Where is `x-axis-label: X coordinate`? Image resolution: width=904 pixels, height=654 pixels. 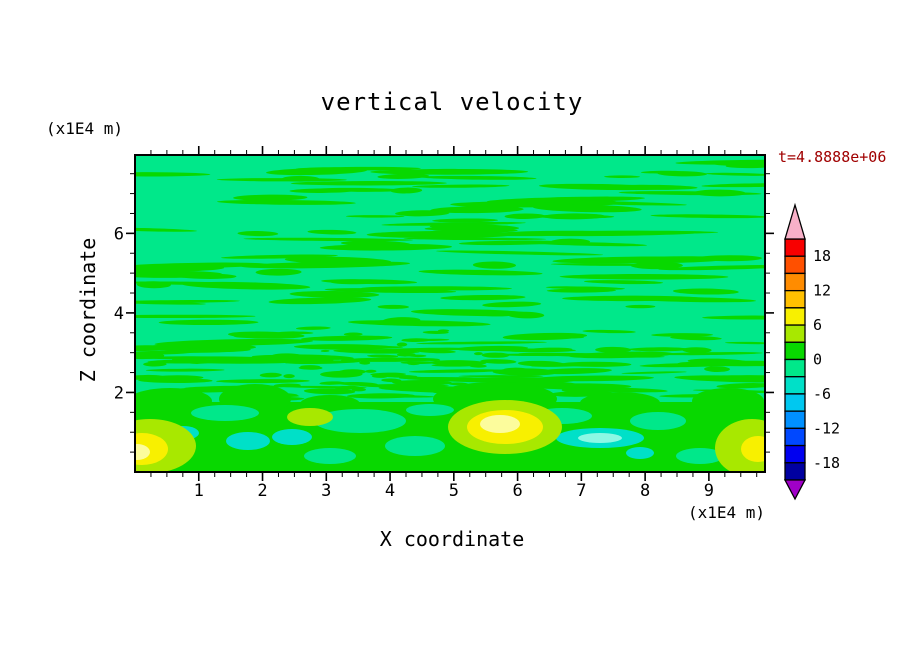 x-axis-label: X coordinate is located at coordinates (452, 539).